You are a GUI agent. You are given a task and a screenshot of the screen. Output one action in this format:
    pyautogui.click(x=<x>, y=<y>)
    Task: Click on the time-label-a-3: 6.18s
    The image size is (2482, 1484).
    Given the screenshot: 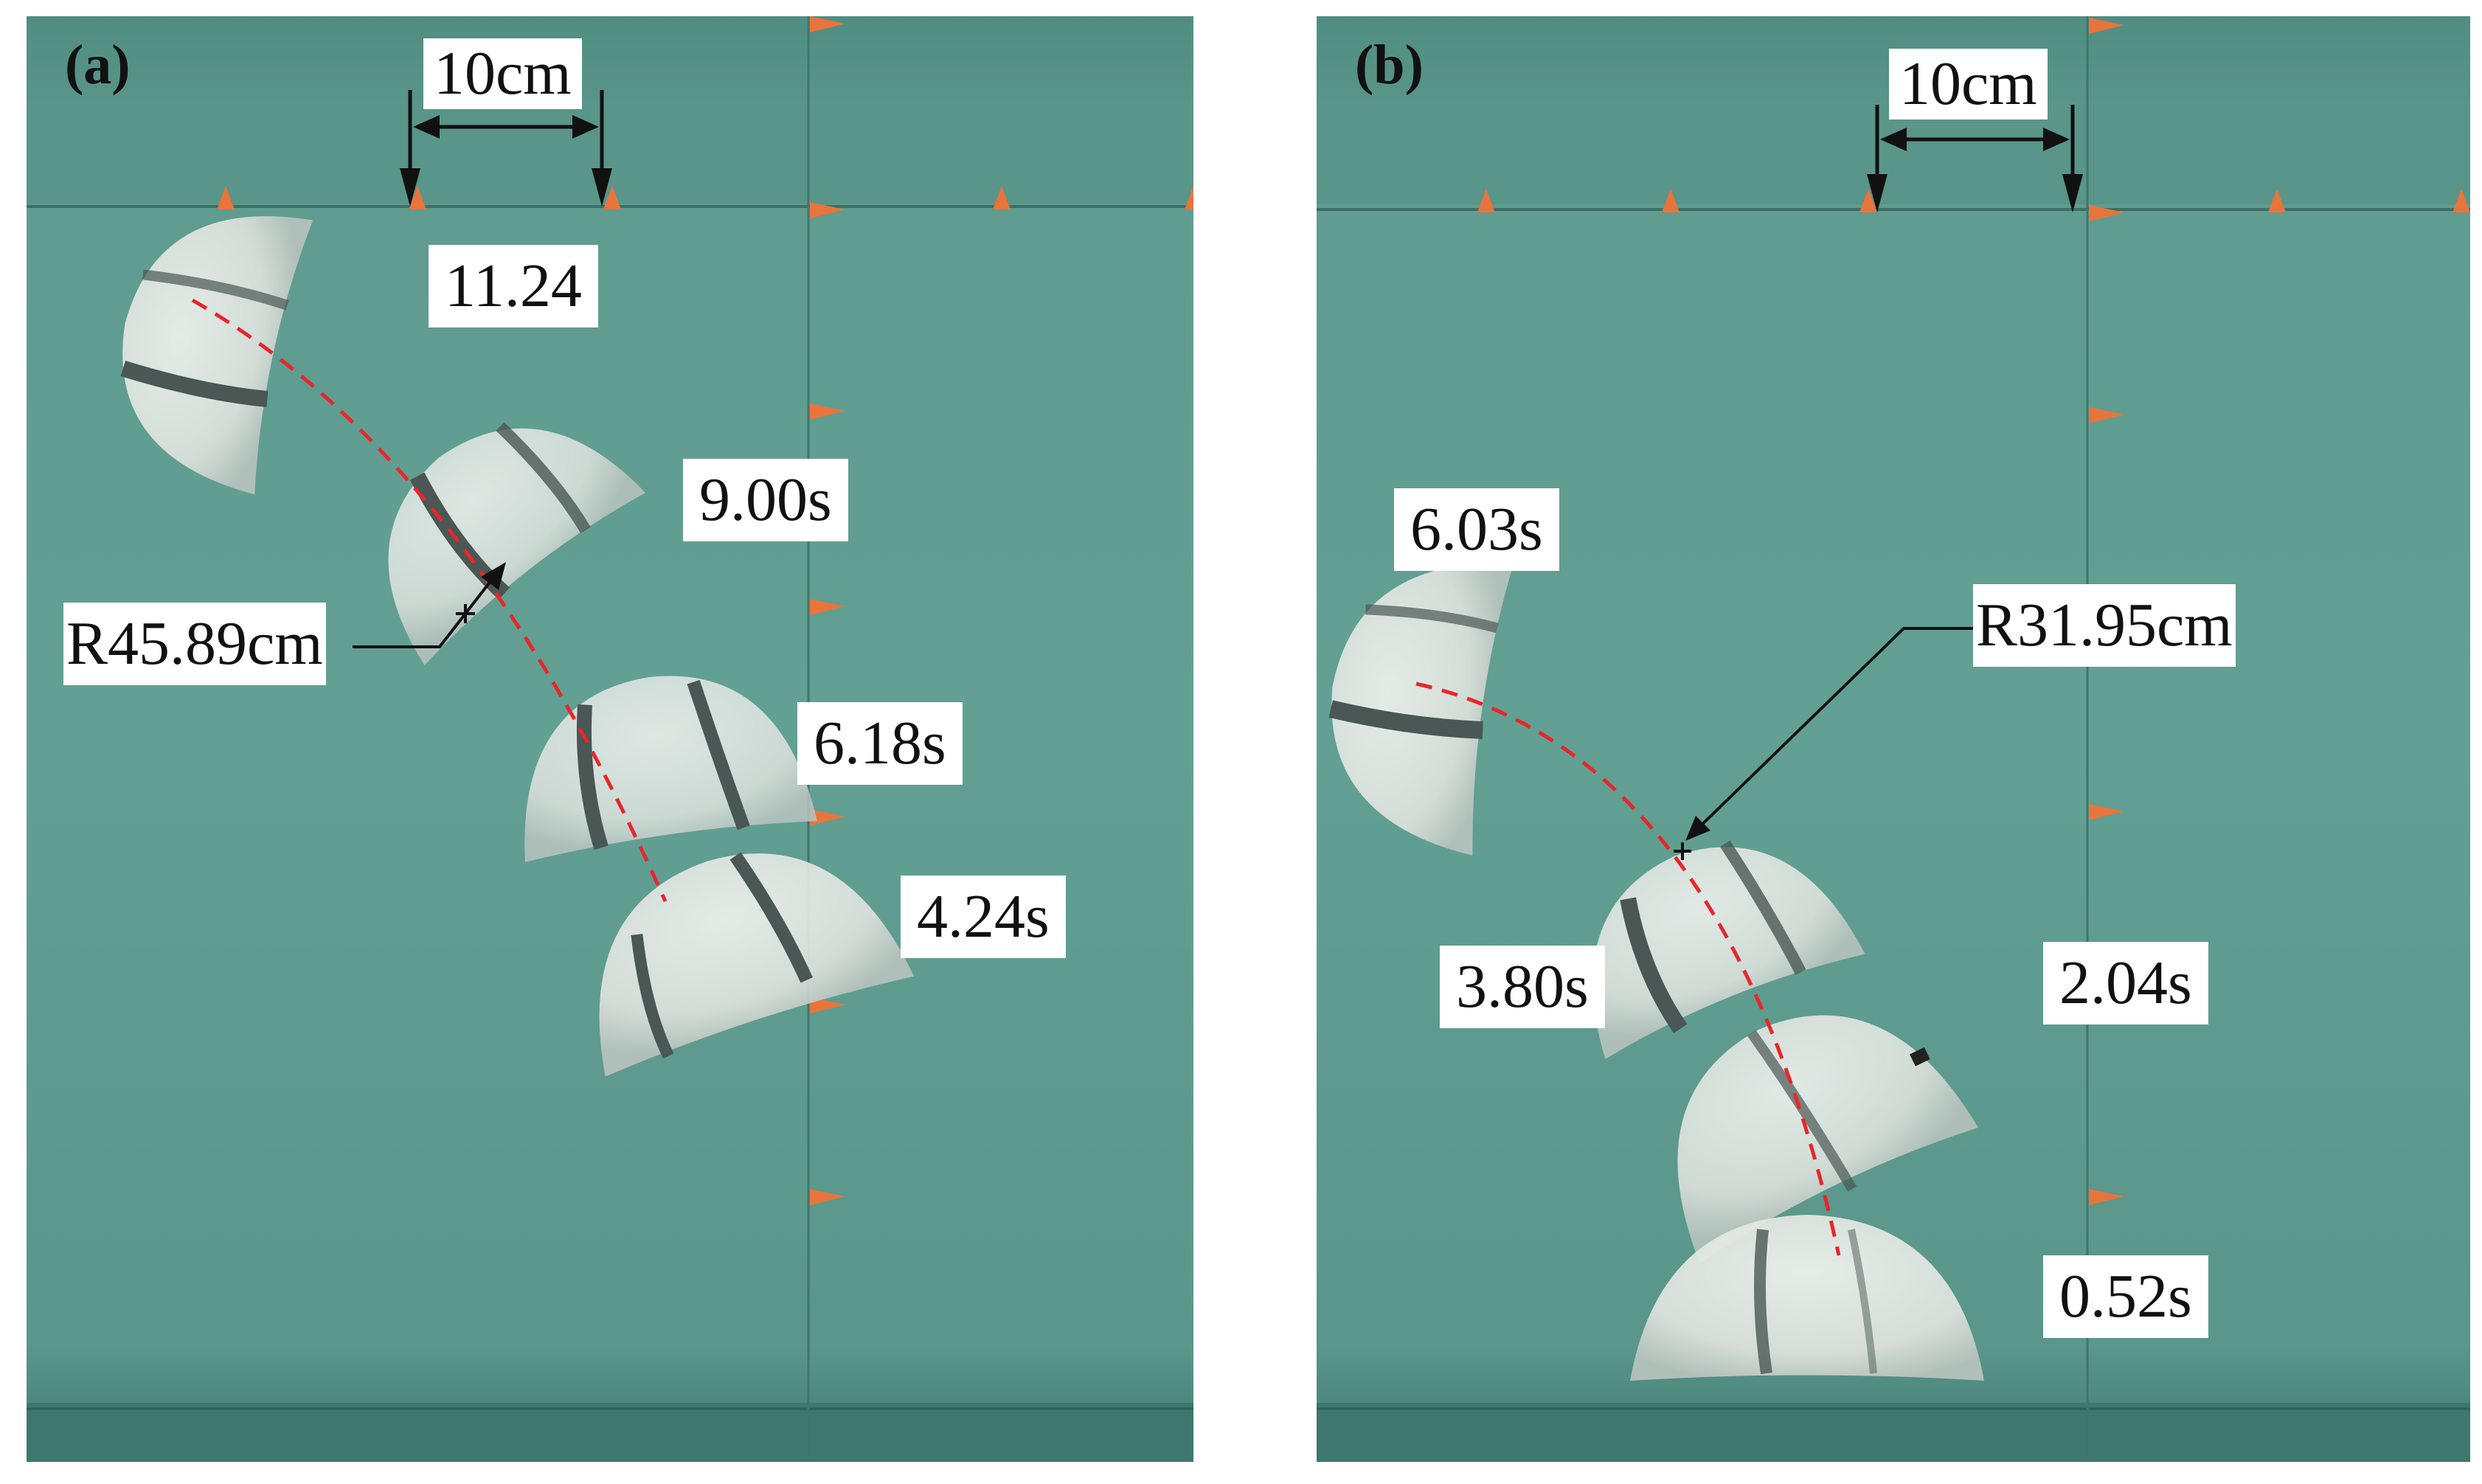 What is the action you would take?
    pyautogui.click(x=880, y=743)
    